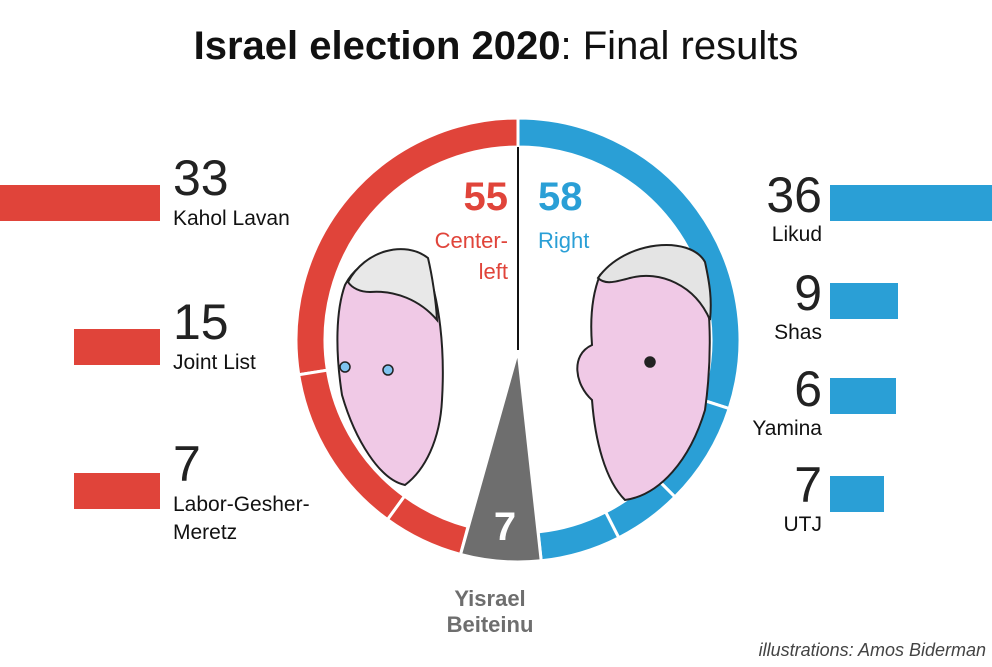 The width and height of the screenshot is (992, 667). I want to click on bar-likud, so click(911, 203).